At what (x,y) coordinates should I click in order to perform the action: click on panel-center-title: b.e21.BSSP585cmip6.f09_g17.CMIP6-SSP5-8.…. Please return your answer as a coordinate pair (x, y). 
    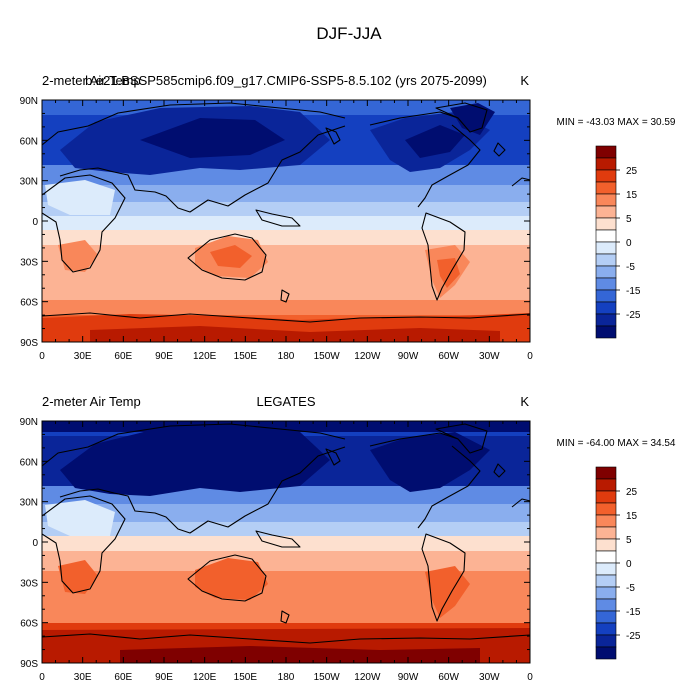
    Looking at the image, I should click on (286, 80).